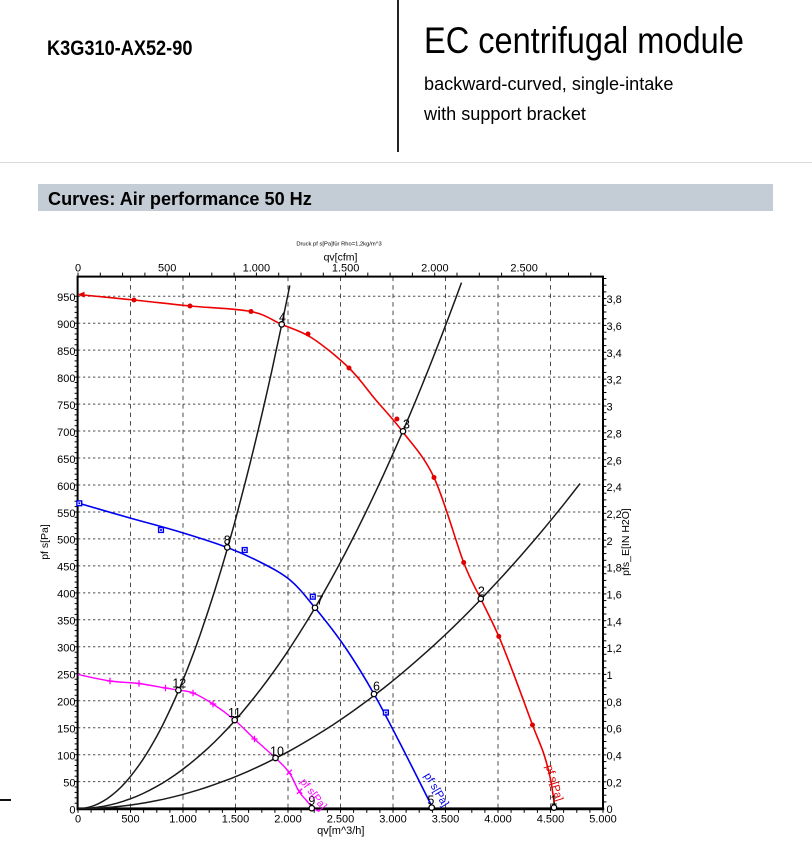 The height and width of the screenshot is (848, 812). I want to click on svg-text: 3,6, so click(614, 327).